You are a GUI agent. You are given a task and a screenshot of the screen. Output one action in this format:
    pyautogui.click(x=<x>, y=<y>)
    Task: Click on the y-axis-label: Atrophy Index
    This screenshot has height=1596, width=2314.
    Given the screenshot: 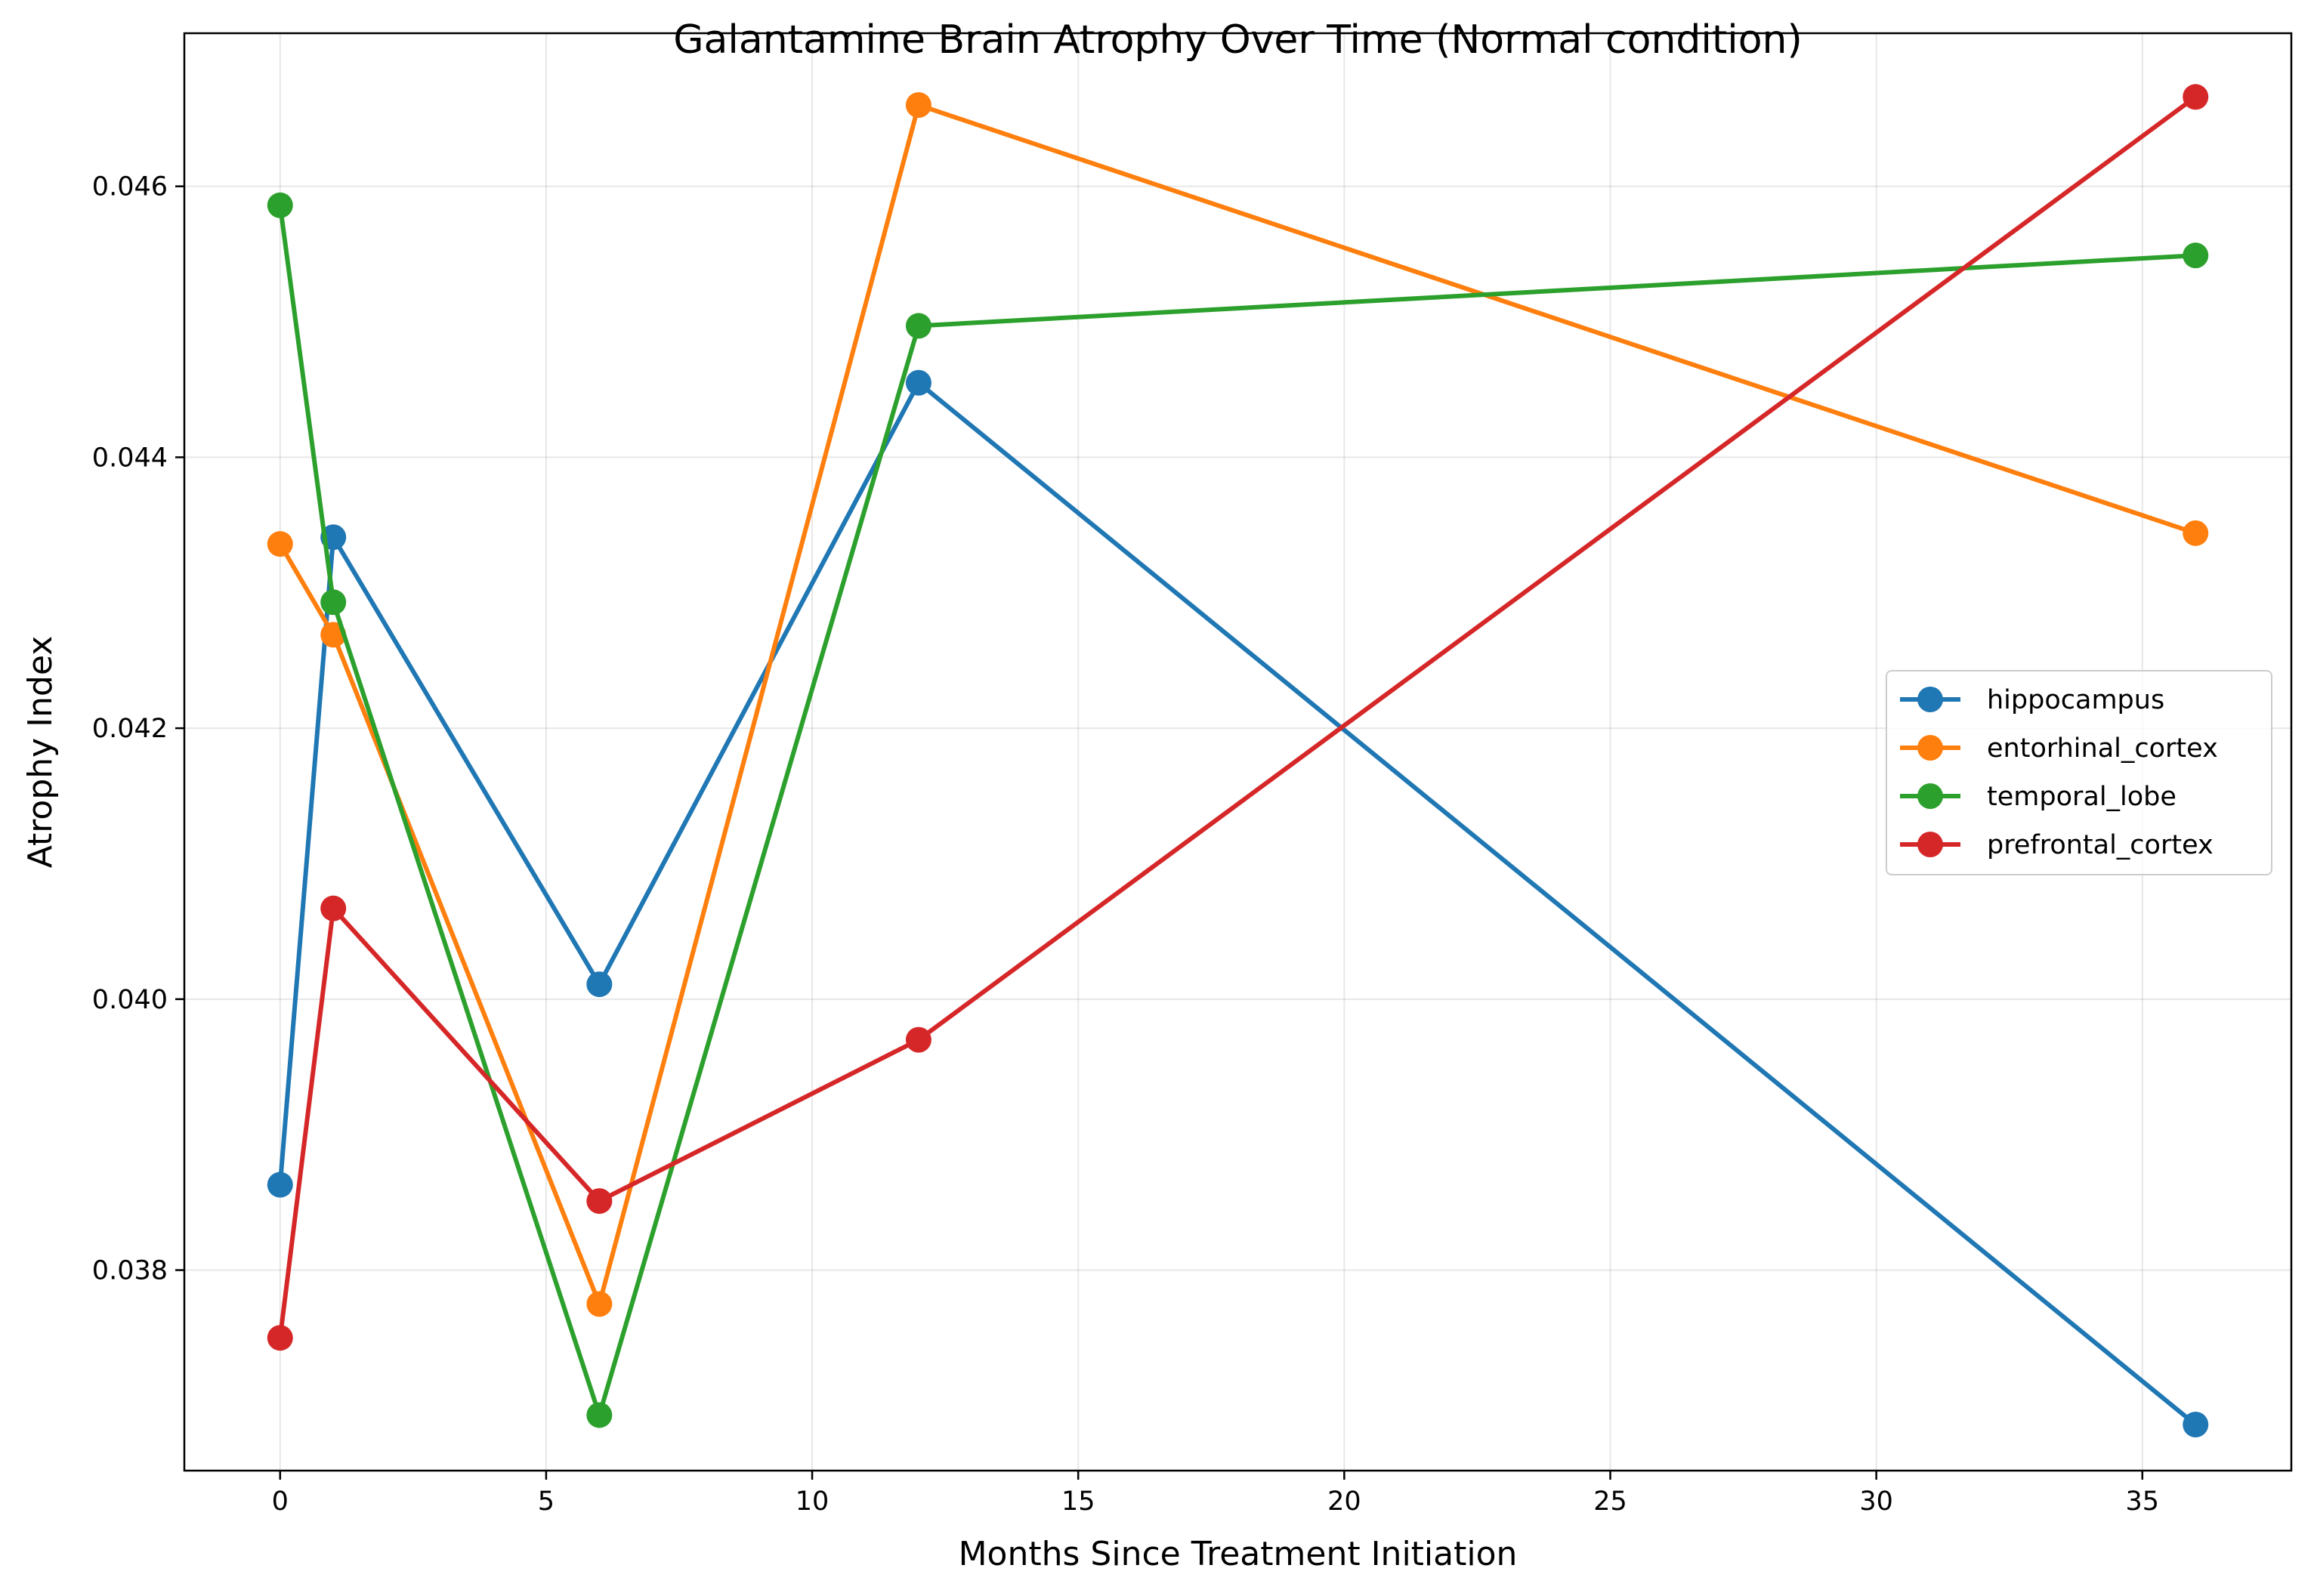 What is the action you would take?
    pyautogui.click(x=40, y=752)
    